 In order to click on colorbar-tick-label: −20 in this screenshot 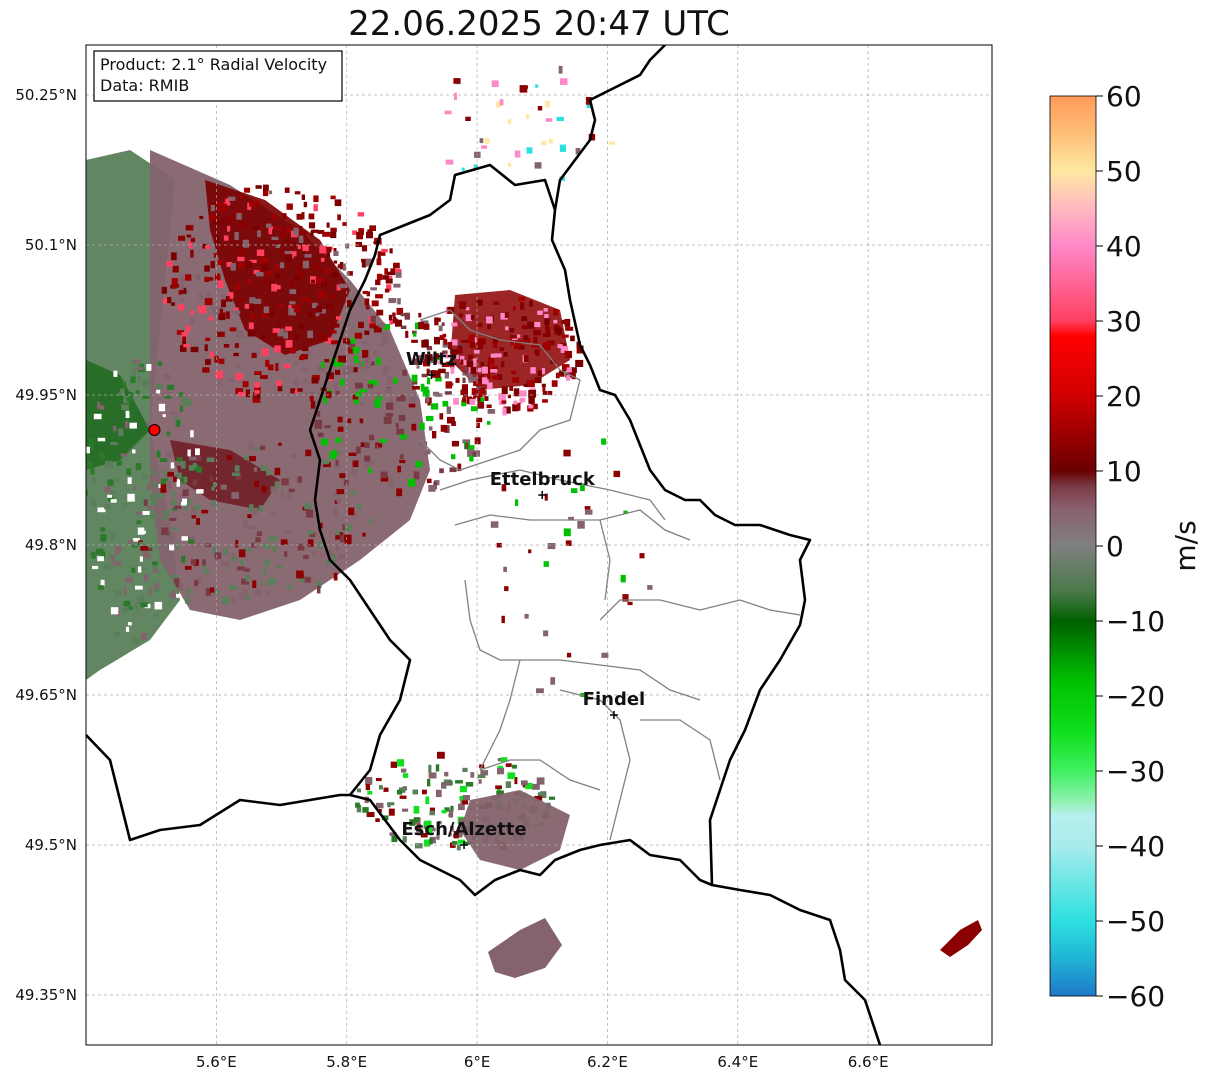, I will do `click(1135, 696)`.